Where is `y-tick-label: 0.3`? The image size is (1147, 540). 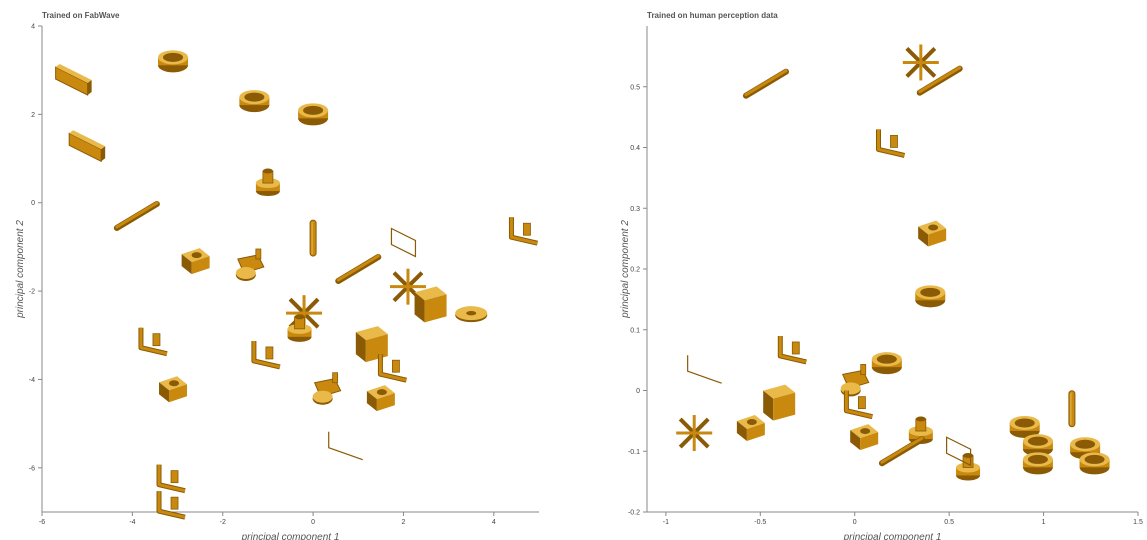 y-tick-label: 0.3 is located at coordinates (635, 209).